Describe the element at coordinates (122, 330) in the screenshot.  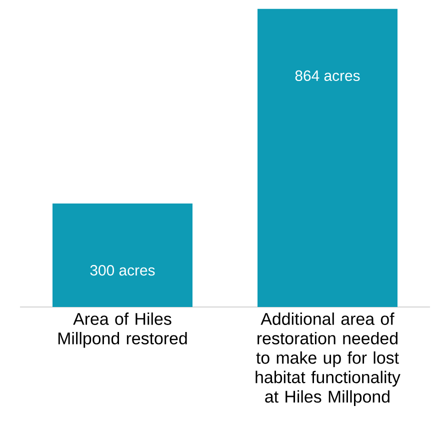
I see `x-tick-label: Area of Hiles Millpond restored` at that location.